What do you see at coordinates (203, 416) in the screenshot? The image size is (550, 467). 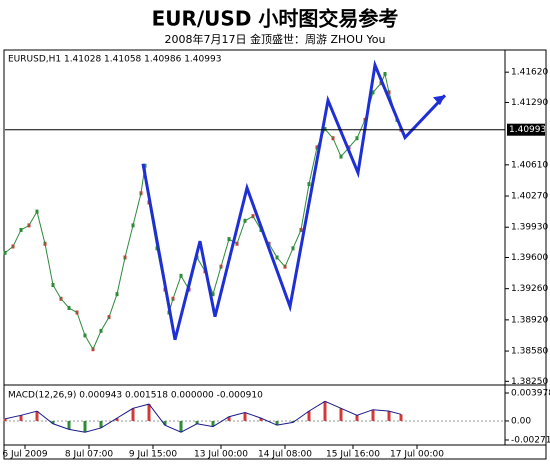 I see `macd-line` at bounding box center [203, 416].